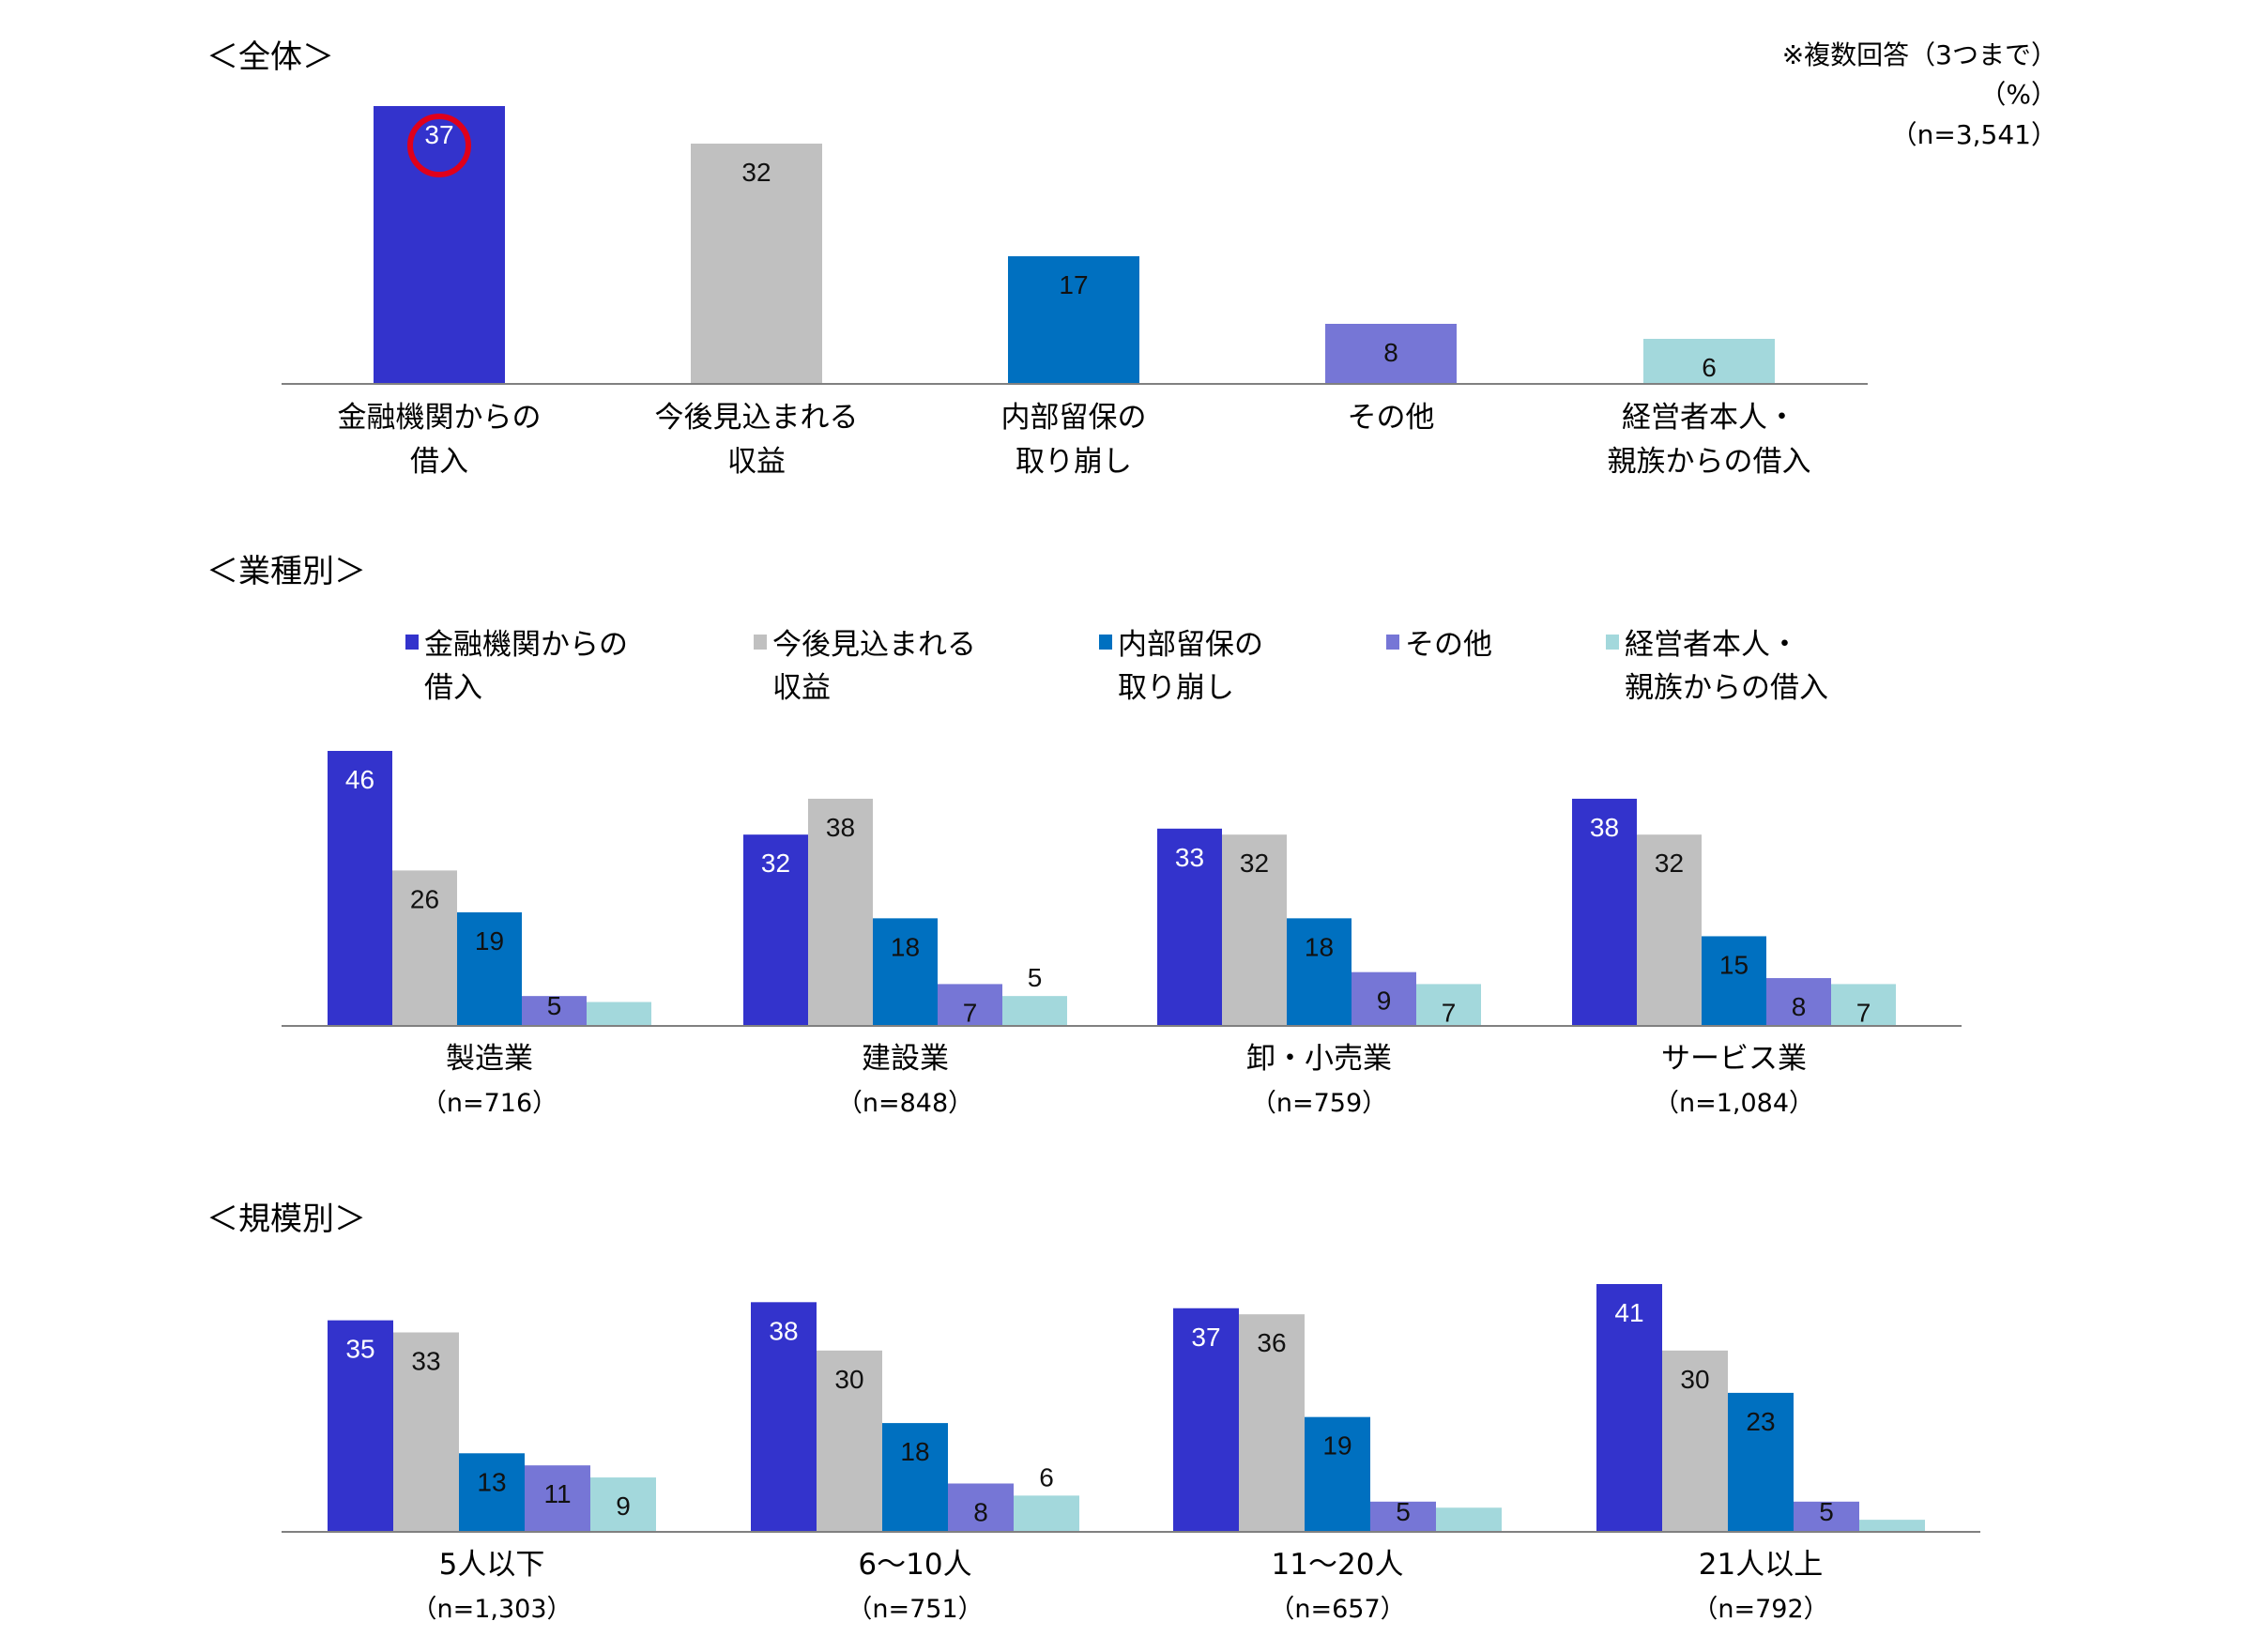  I want to click on overall-bars: 37 32 17 8 6, so click(1074, 245).